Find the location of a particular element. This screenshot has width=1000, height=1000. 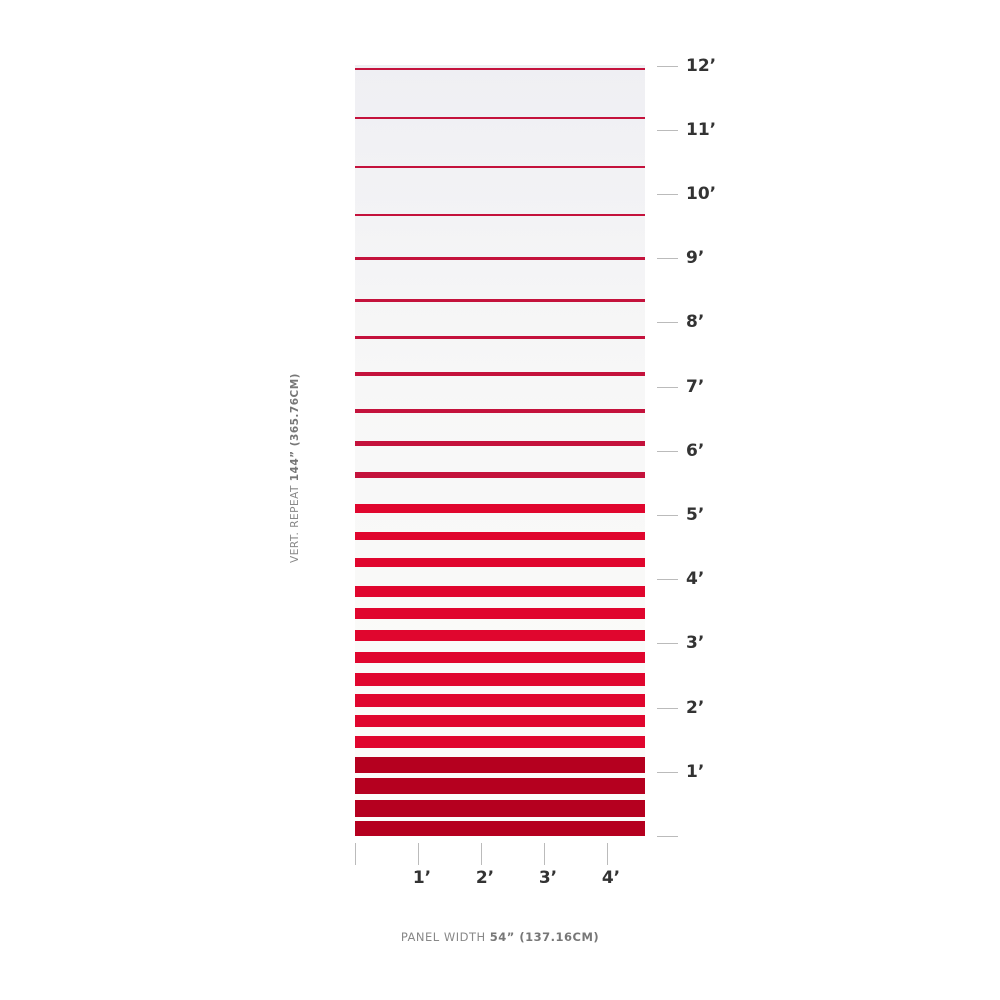

horizontal-caption-prefix: PANEL WIDTH is located at coordinates (445, 937).